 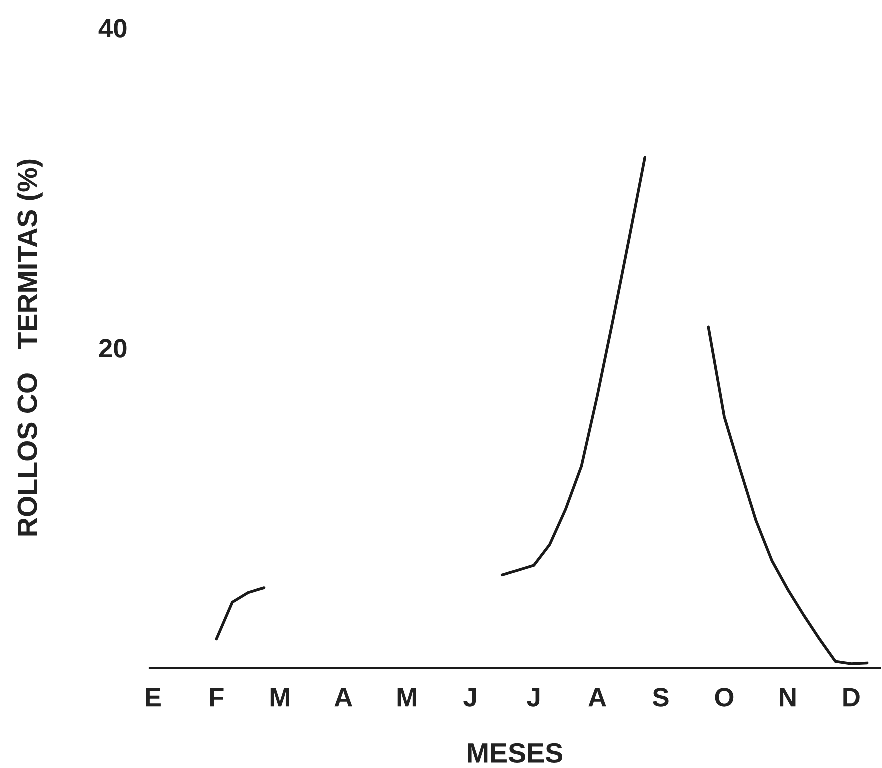 I want to click on x-axis-title: MESES, so click(x=515, y=753).